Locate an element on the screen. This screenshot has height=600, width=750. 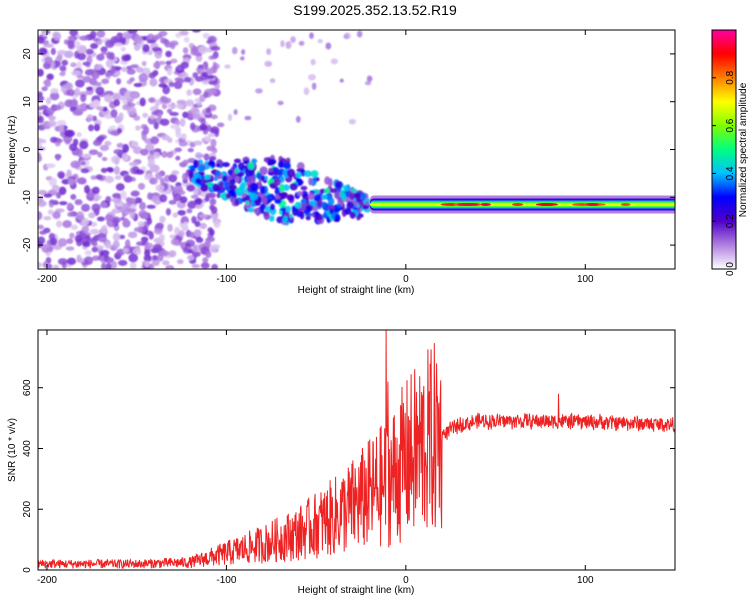
heatmap-carrier-peak is located at coordinates (625, 204).